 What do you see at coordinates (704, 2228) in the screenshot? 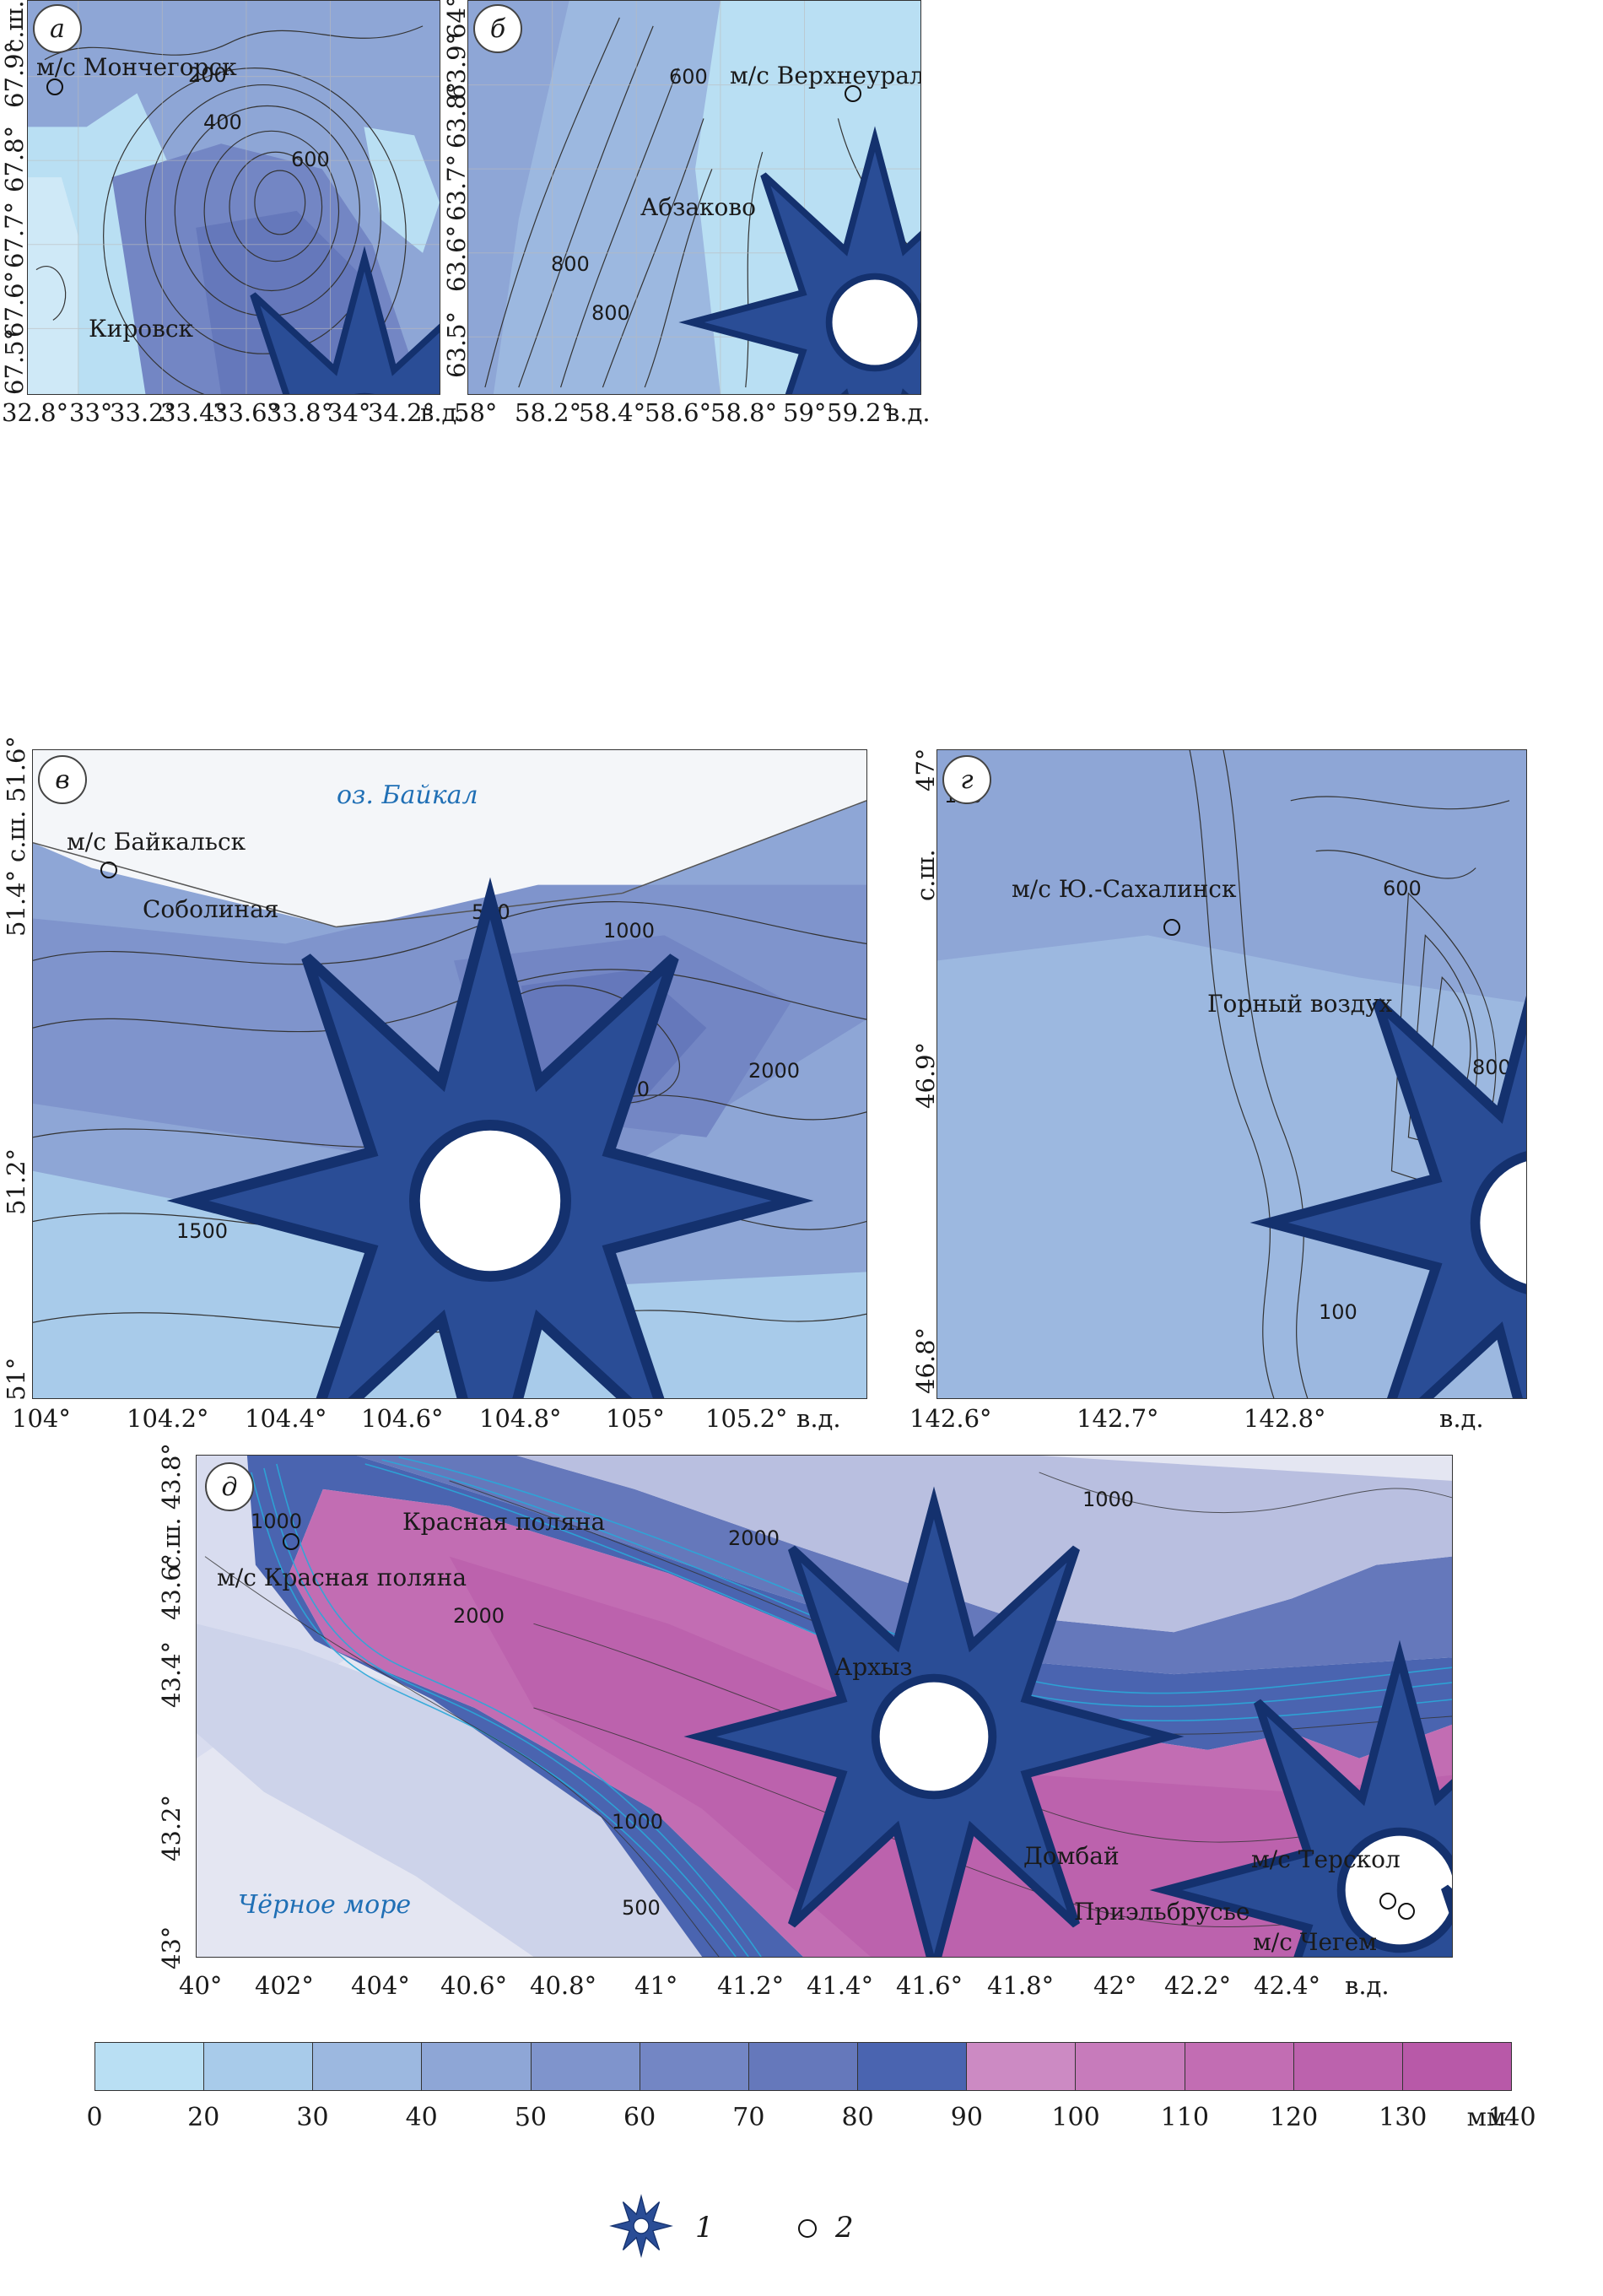
I see `legend-symbol-1-label: 1` at bounding box center [704, 2228].